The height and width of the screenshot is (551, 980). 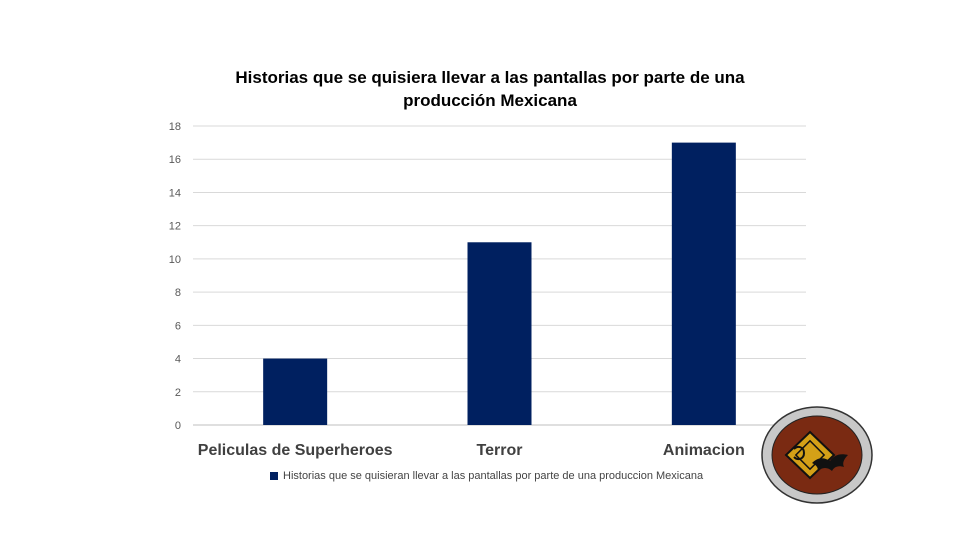 I want to click on bat-icon, so click(x=830, y=462).